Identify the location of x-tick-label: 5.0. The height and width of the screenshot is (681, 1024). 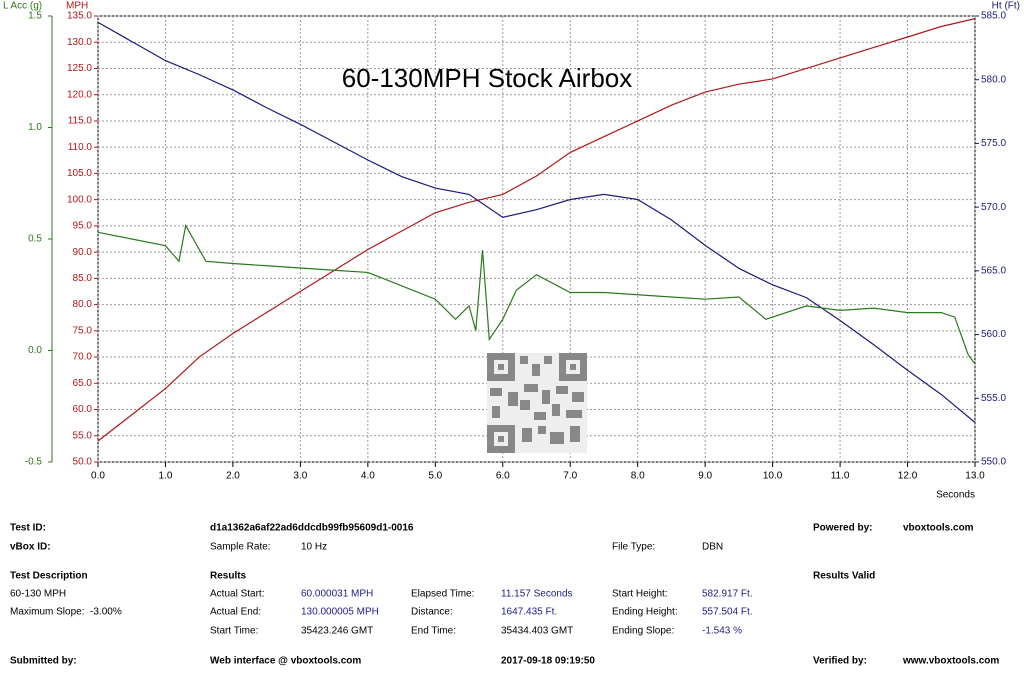
(435, 476).